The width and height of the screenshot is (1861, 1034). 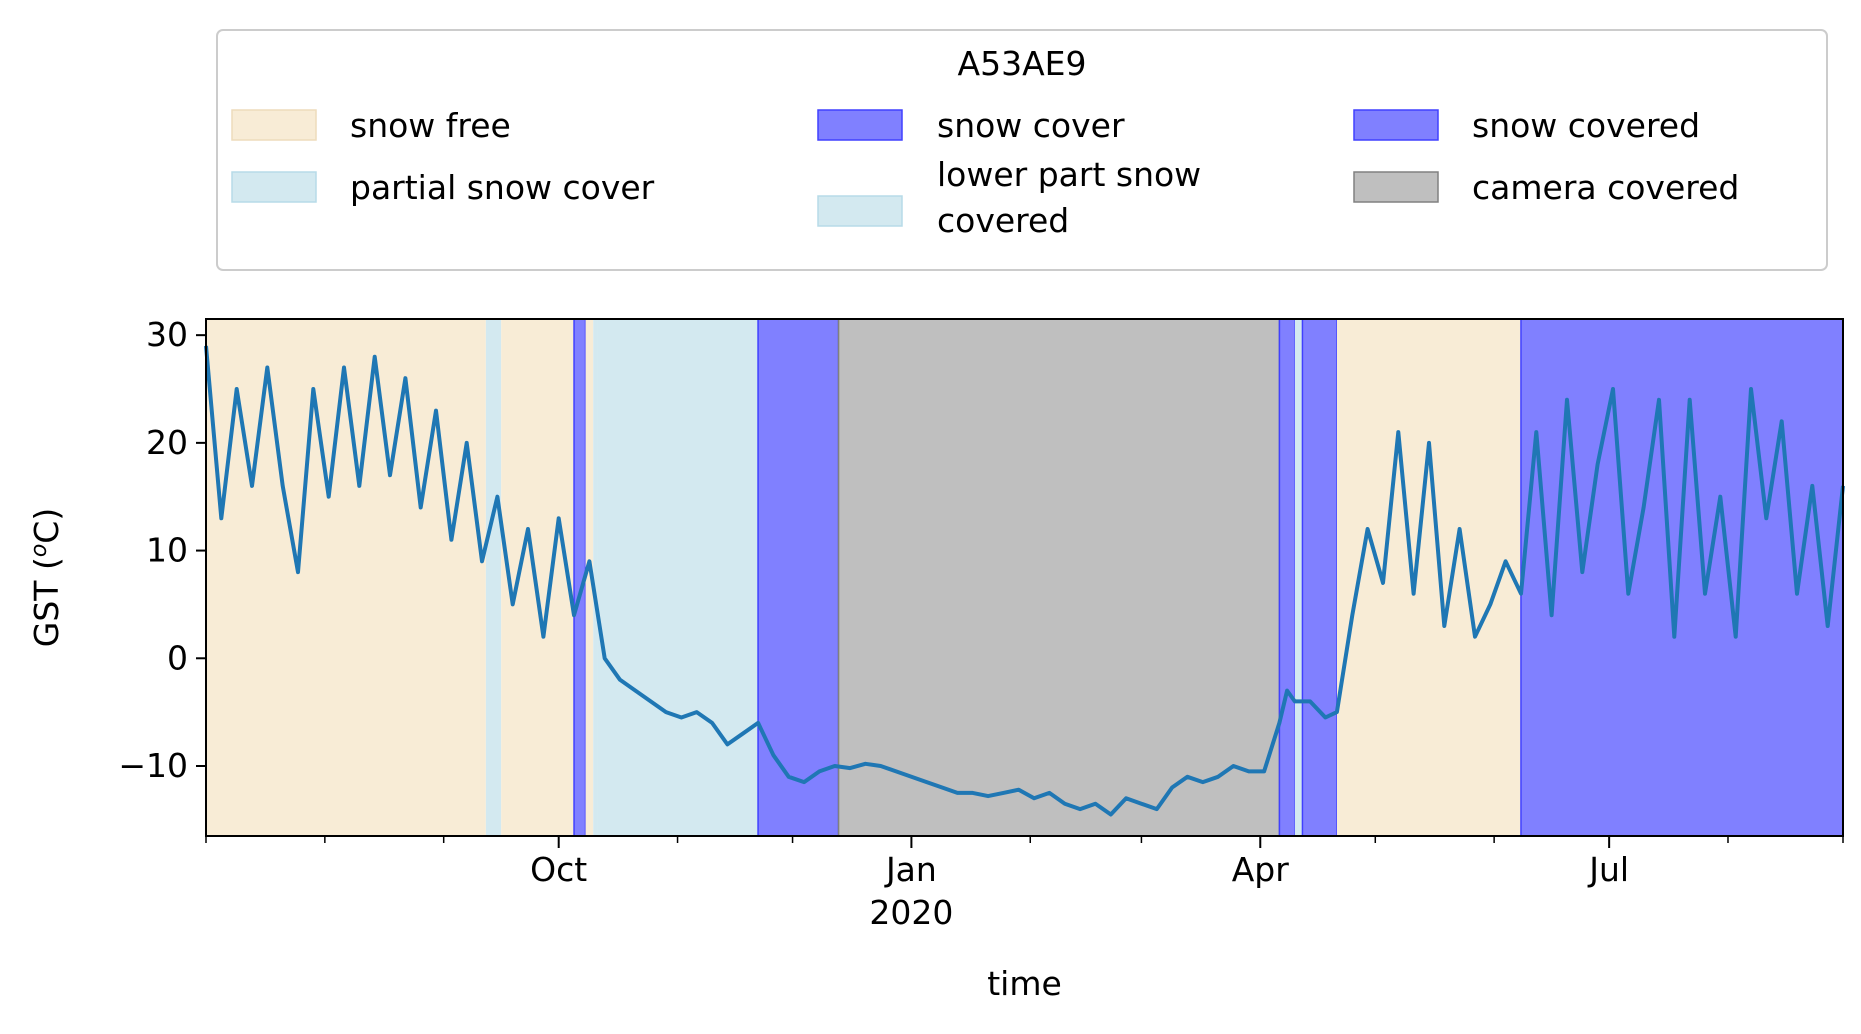 What do you see at coordinates (910, 869) in the screenshot?
I see `x-tick-label: Jan` at bounding box center [910, 869].